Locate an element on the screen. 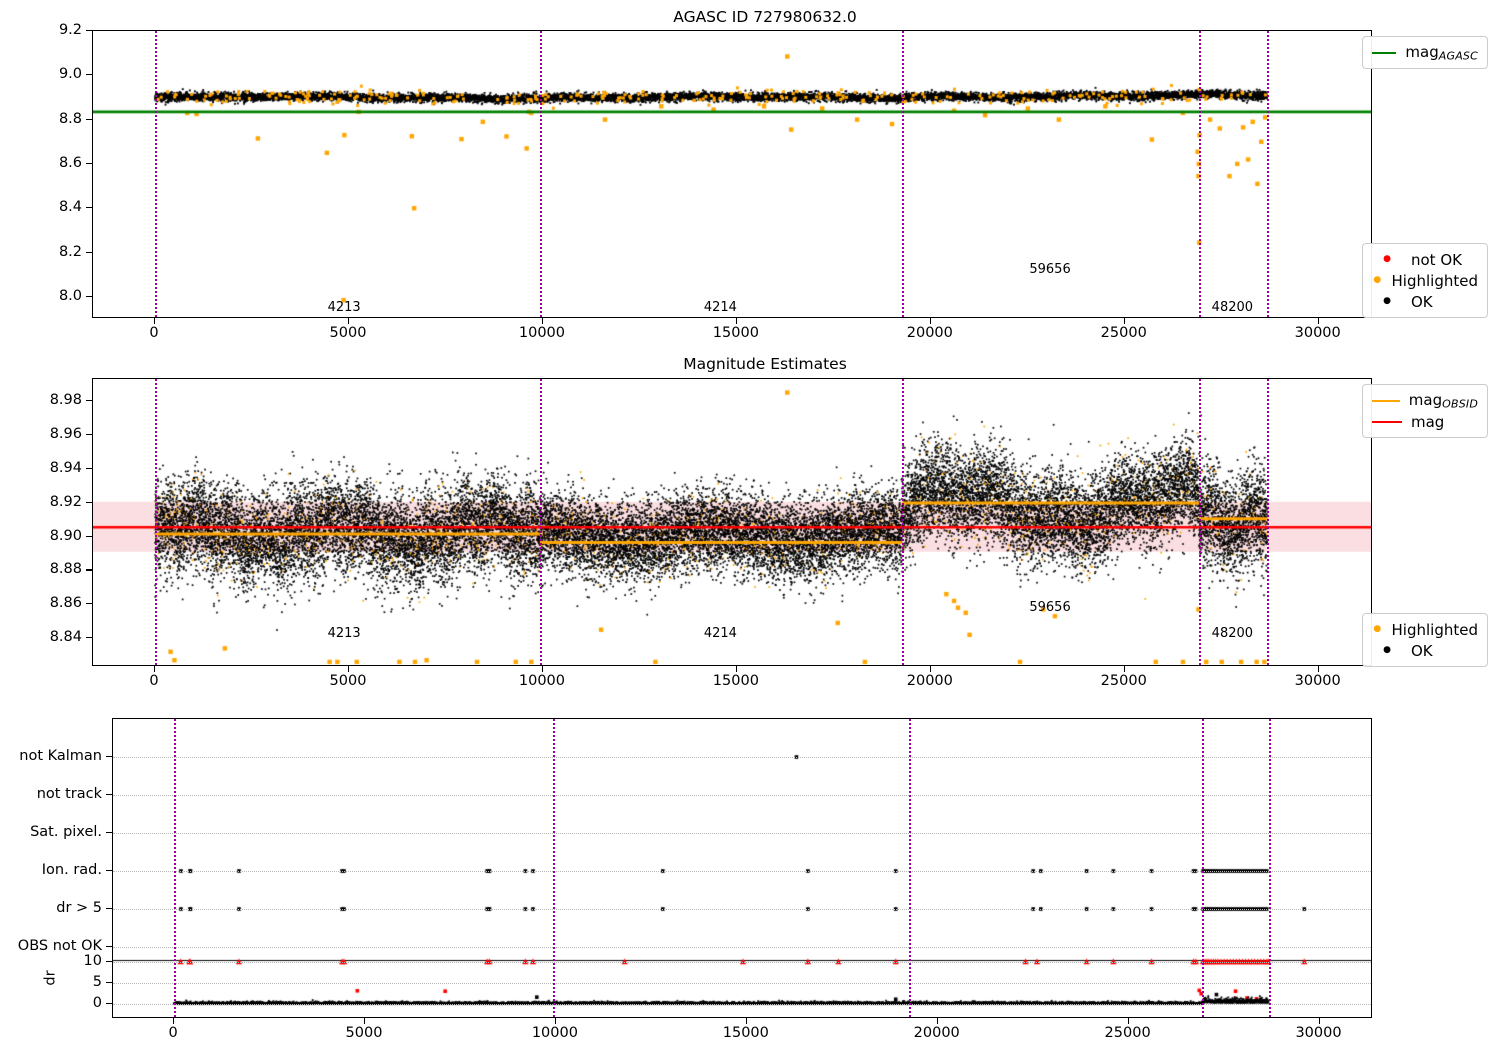  panel1-xtick-label: 20000 is located at coordinates (929, 333).